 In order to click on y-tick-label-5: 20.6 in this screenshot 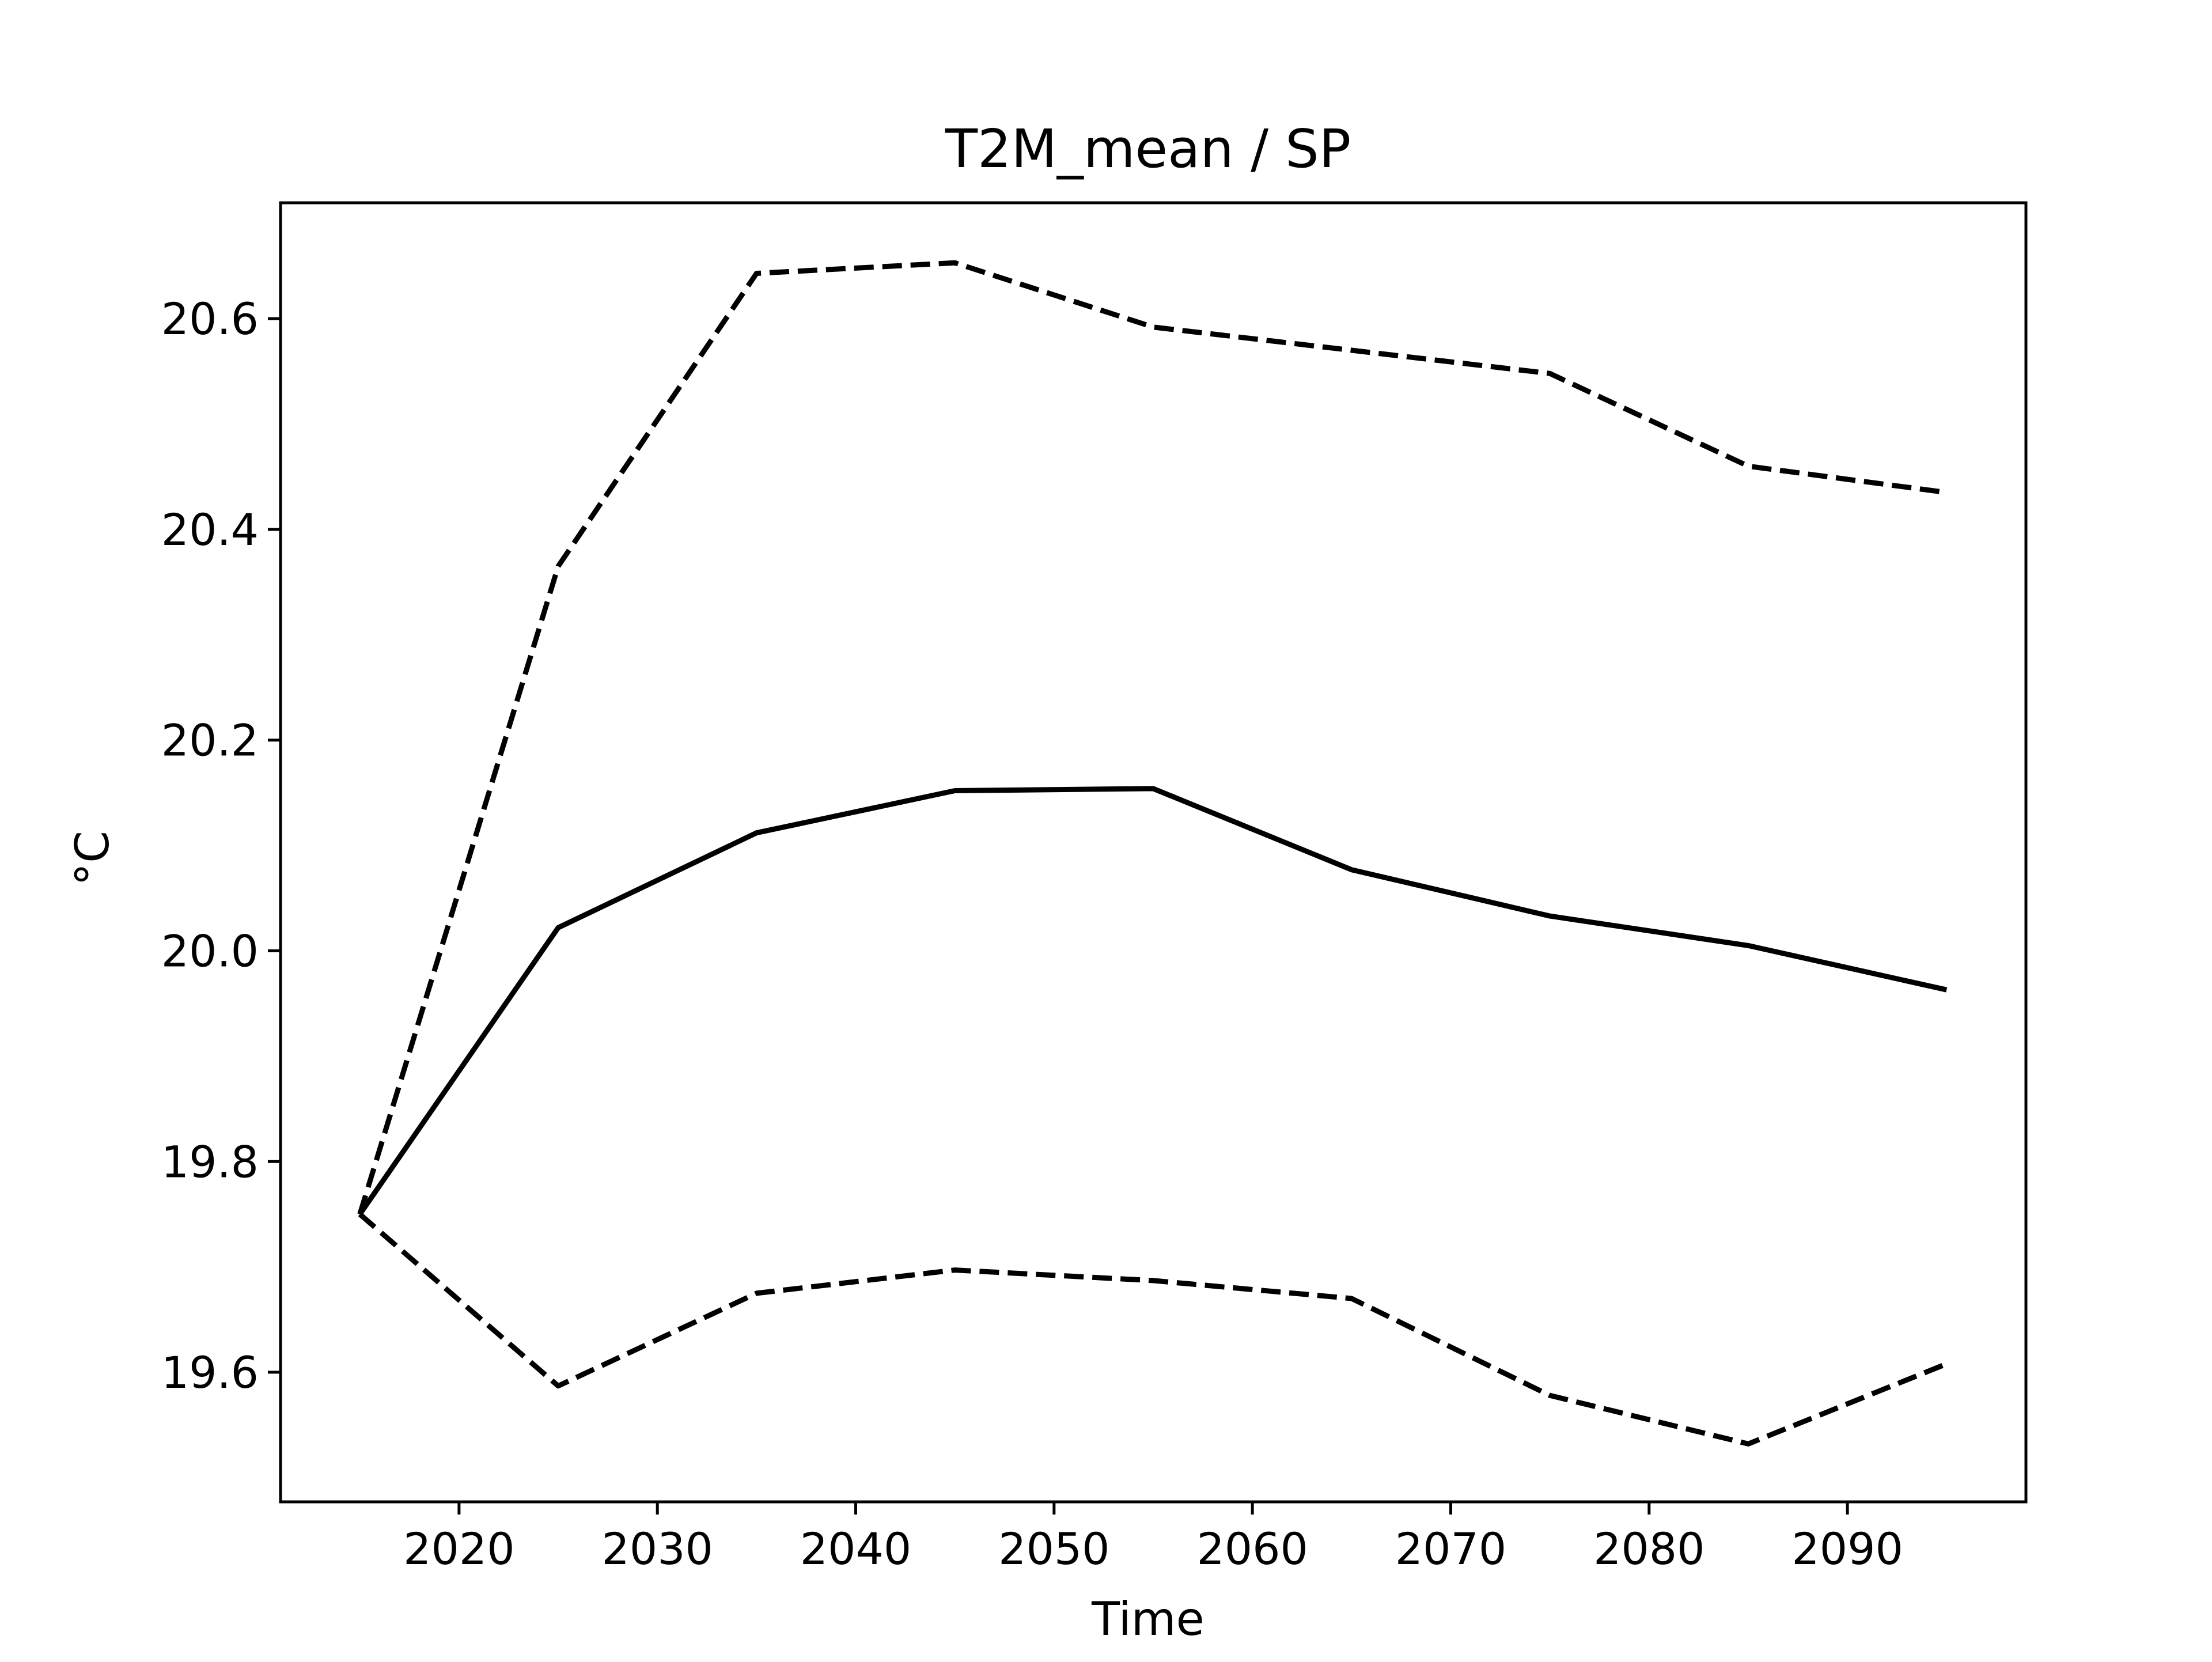, I will do `click(210, 318)`.